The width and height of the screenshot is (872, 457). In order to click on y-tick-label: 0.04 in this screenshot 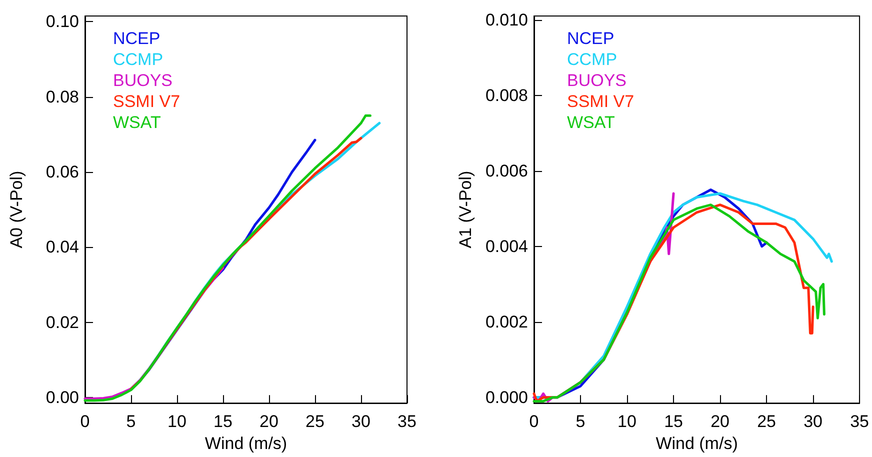, I will do `click(62, 247)`.